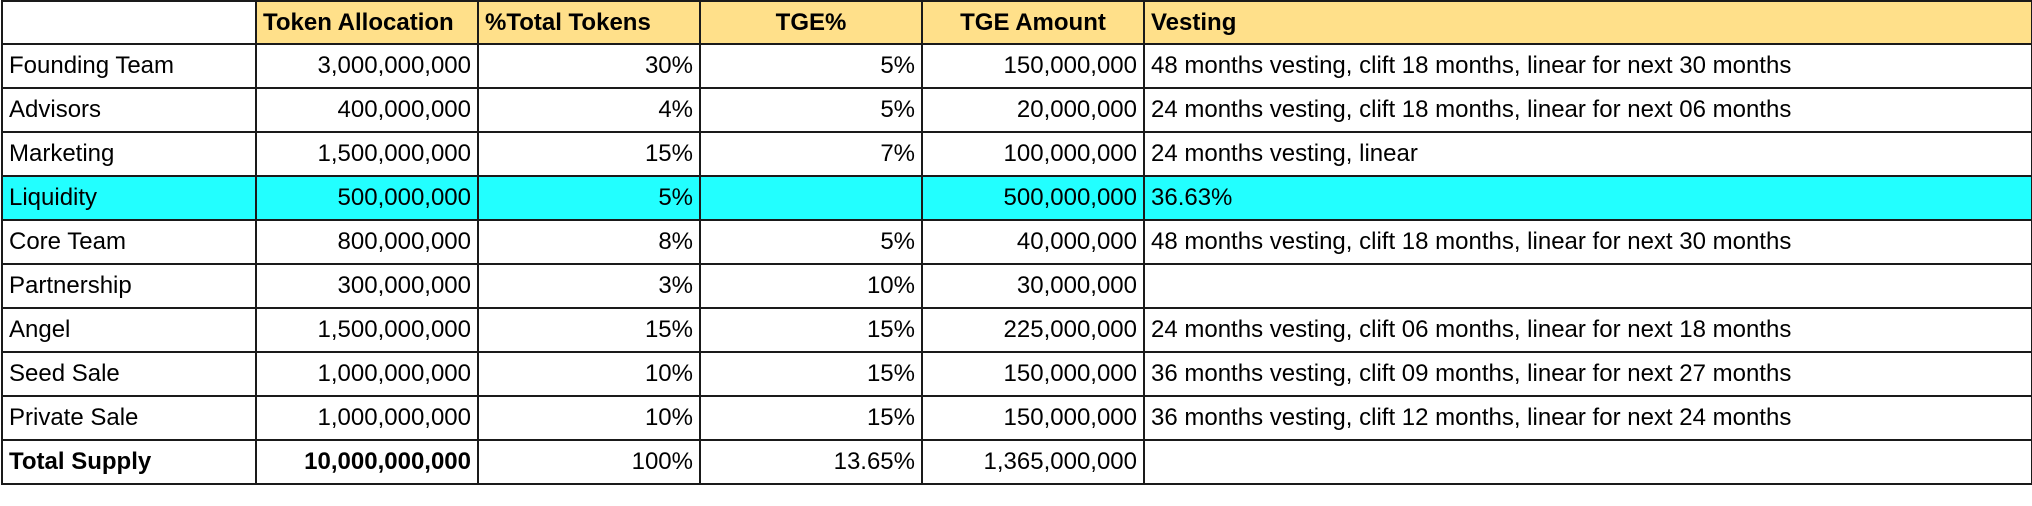  Describe the element at coordinates (367, 22) in the screenshot. I see `header-token-allocation: Token Allocation` at that location.